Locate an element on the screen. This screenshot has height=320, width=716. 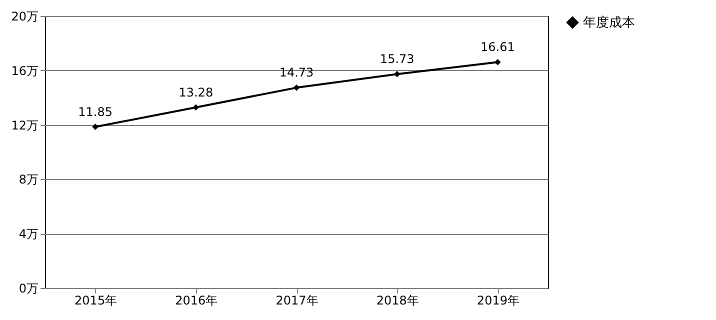
y-tick-label: 16万 is located at coordinates (24, 71).